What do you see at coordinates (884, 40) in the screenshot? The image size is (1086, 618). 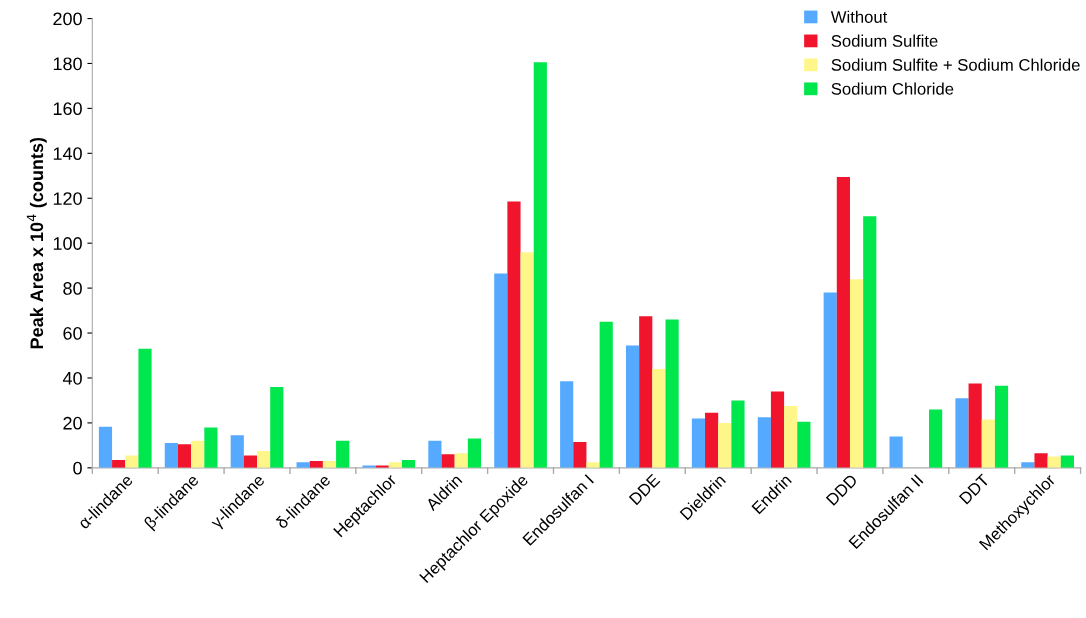 I see `legend-label: Sodium Sulfite` at bounding box center [884, 40].